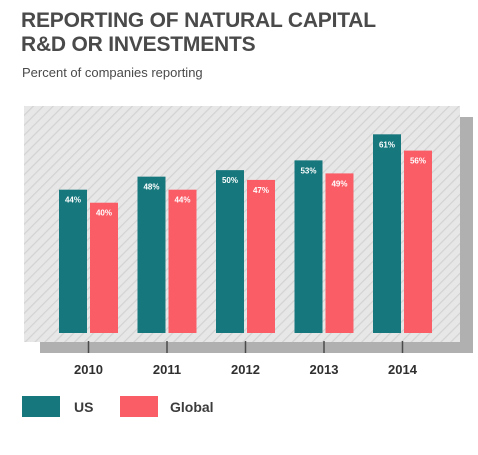 Image resolution: width=478 pixels, height=455 pixels. Describe the element at coordinates (261, 256) in the screenshot. I see `bar-global-2012` at that location.